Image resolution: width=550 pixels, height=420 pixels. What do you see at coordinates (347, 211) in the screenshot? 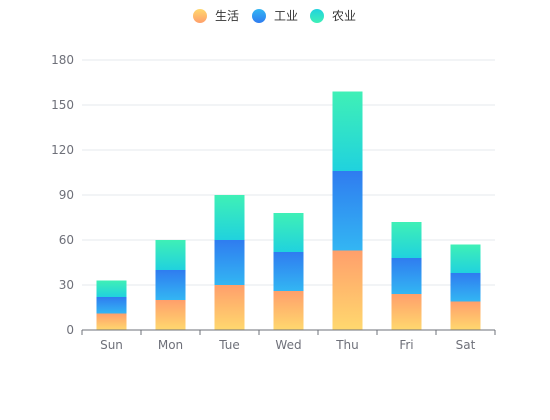
I see `bar-工业-Thu` at bounding box center [347, 211].